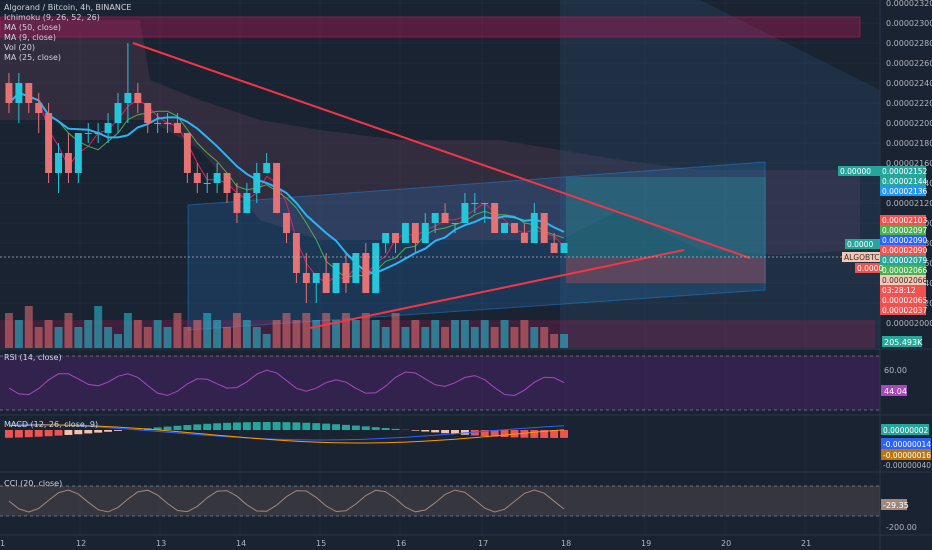 The height and width of the screenshot is (550, 932). I want to click on price-badge-text: 0.00002066, so click(905, 270).